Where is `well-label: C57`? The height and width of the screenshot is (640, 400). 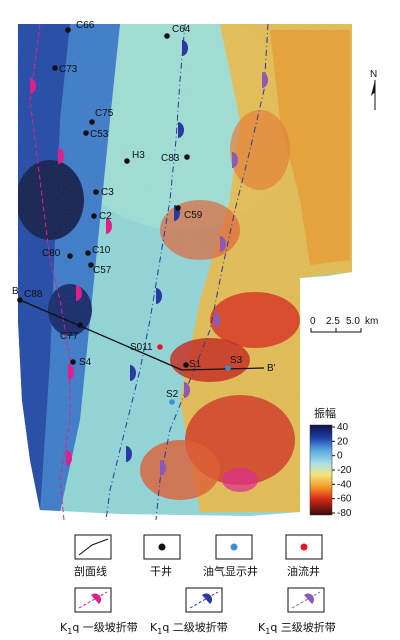
well-label: C57 is located at coordinates (102, 270).